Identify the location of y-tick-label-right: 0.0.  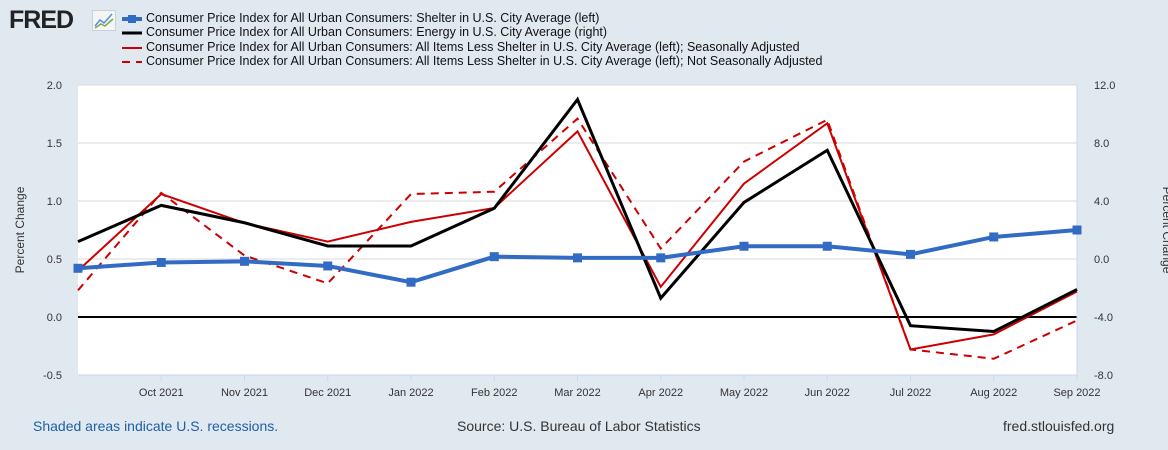
(1101, 260).